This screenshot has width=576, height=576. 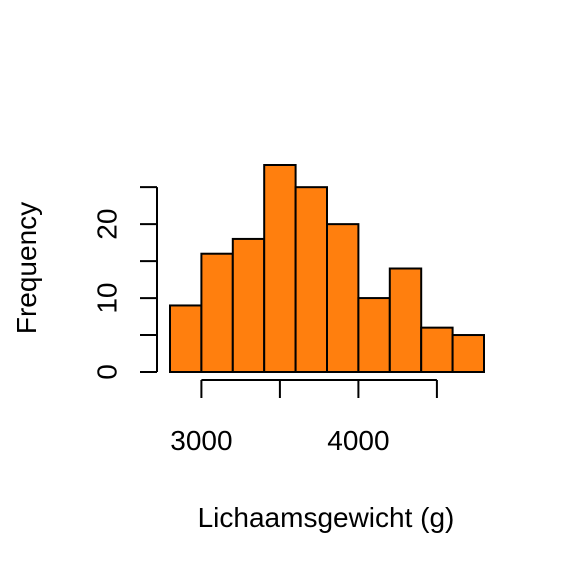 What do you see at coordinates (26, 268) in the screenshot?
I see `y-axis-label: Frequency` at bounding box center [26, 268].